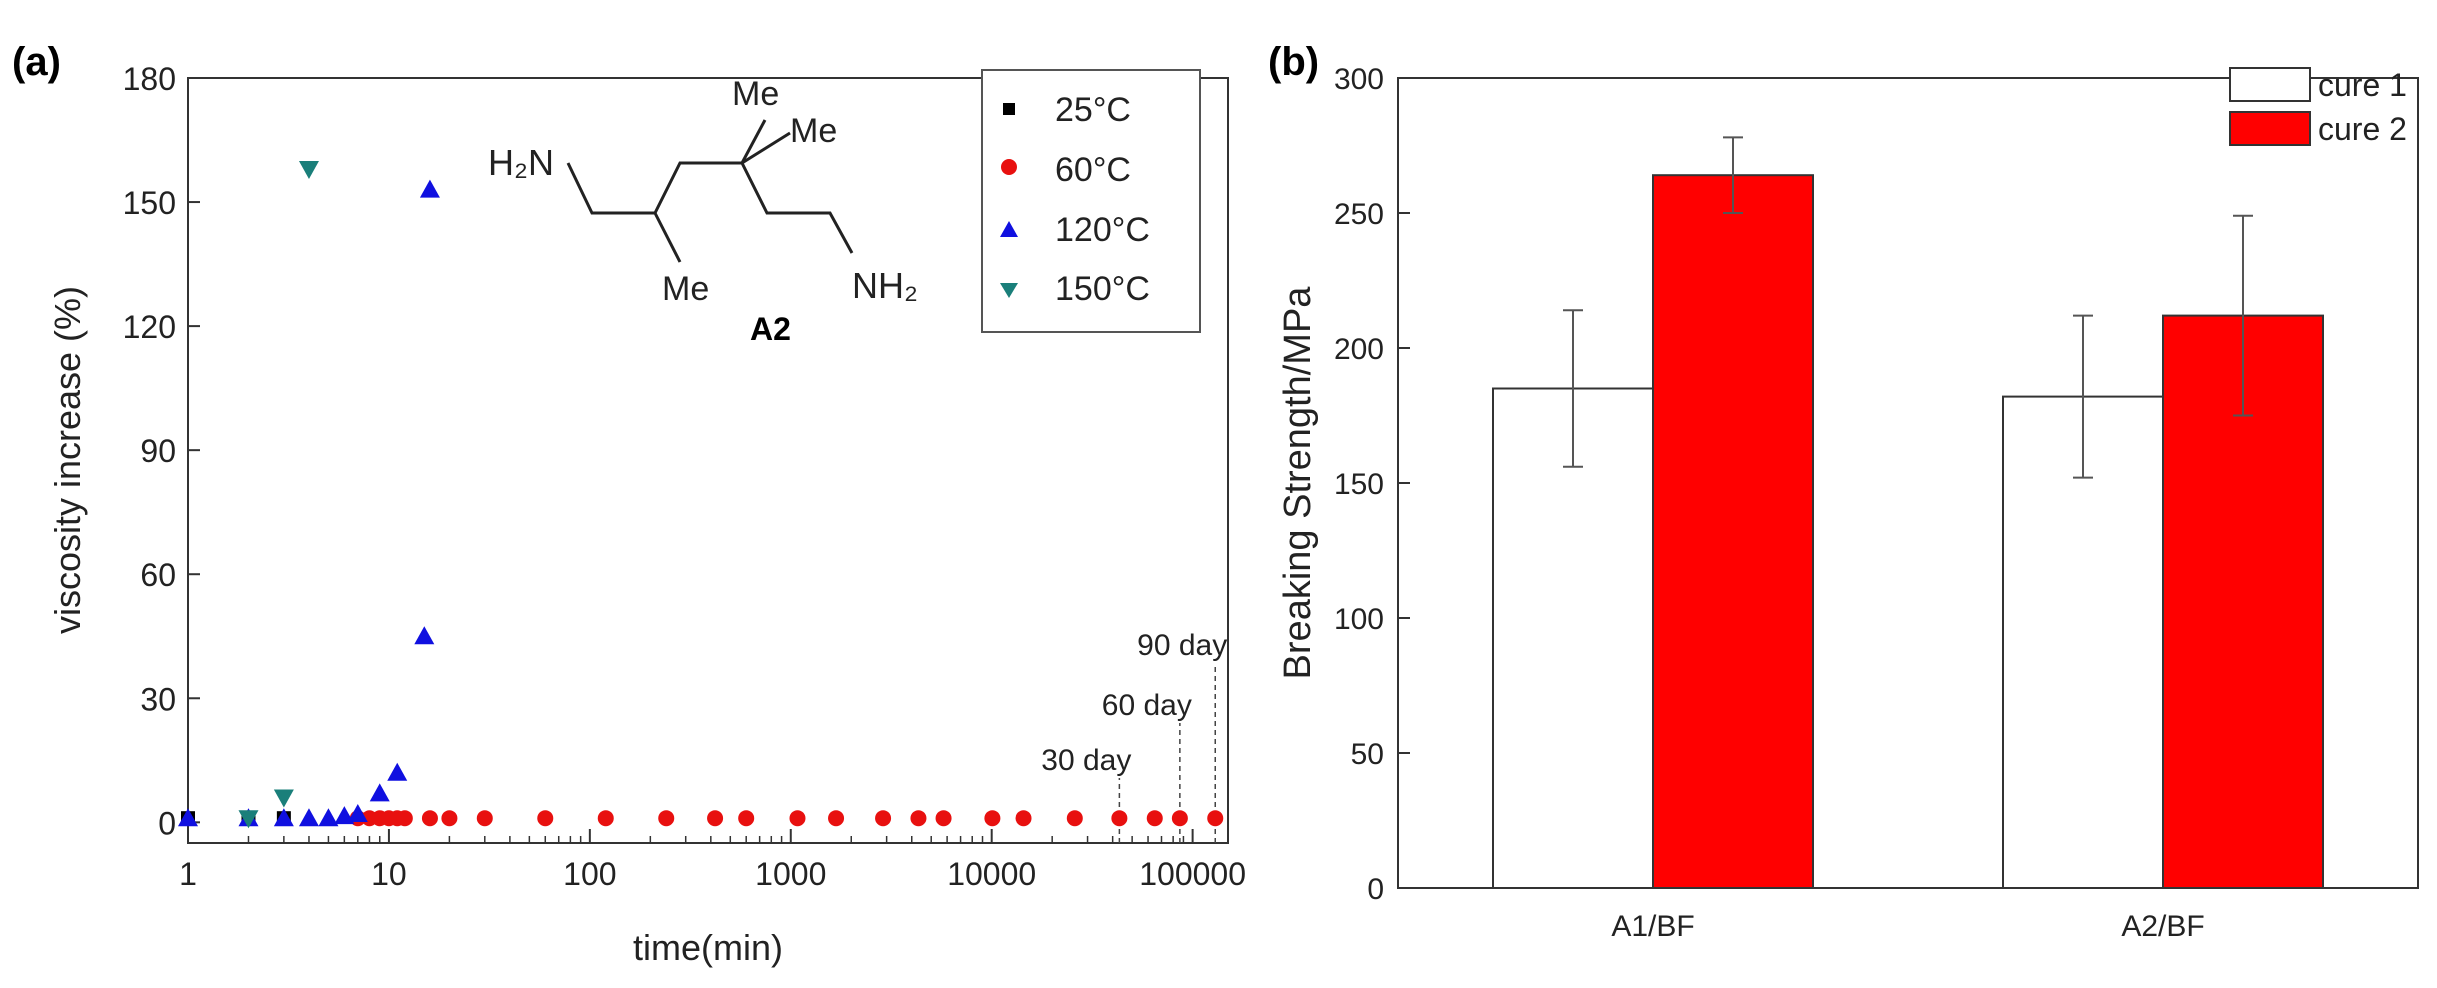 This screenshot has width=2437, height=988. What do you see at coordinates (1009, 167) in the screenshot?
I see `legend-marker-circle` at bounding box center [1009, 167].